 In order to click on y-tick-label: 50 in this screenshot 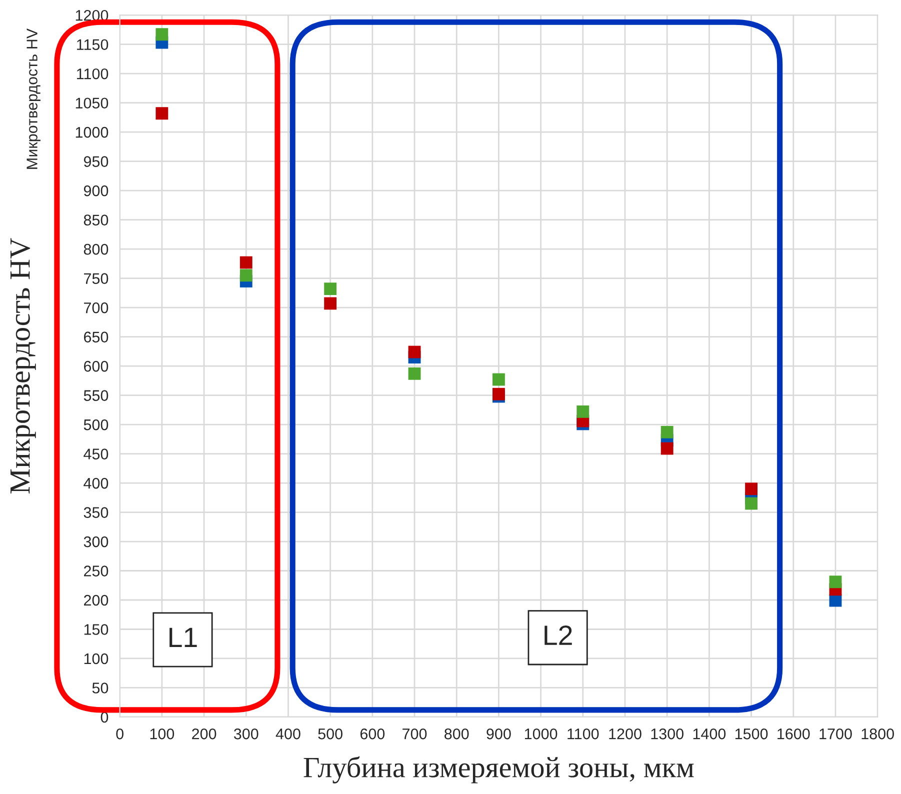, I will do `click(100, 688)`.